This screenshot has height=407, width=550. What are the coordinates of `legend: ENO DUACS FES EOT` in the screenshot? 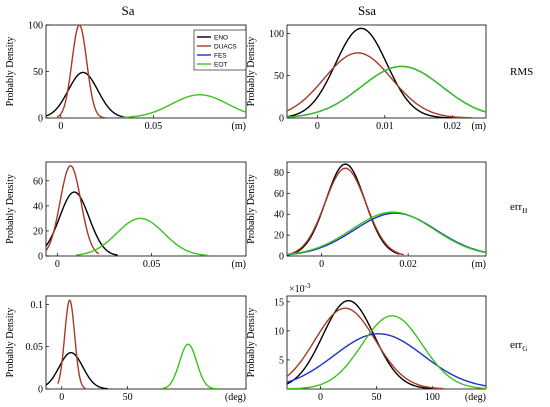 It's located at (220, 50).